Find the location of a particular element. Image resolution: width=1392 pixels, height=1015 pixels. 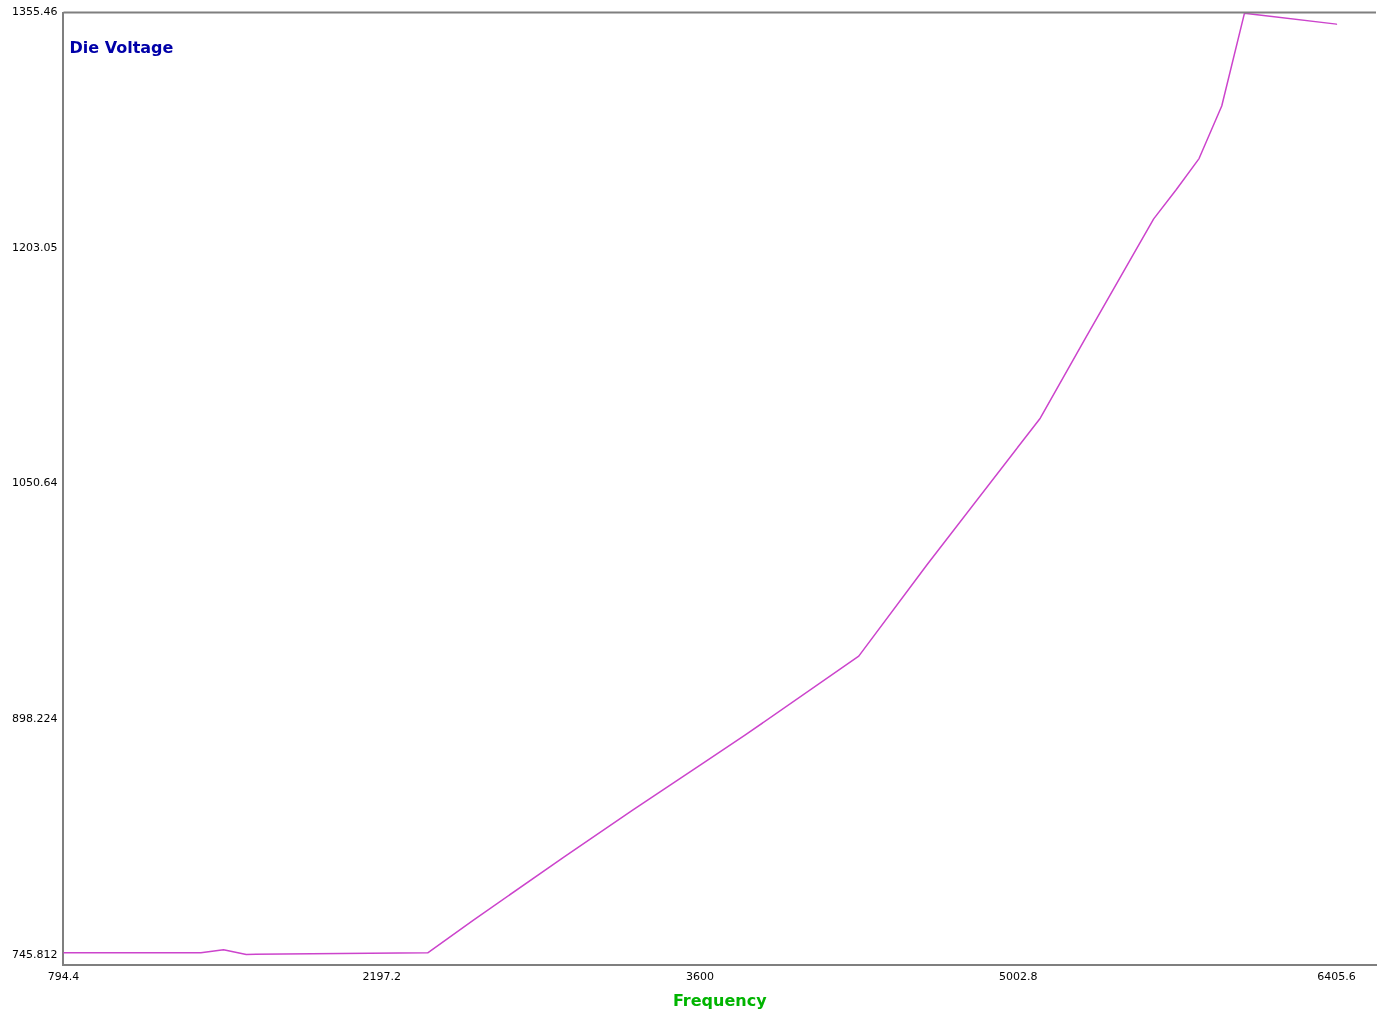

x-tick-label: 6405.6 is located at coordinates (1336, 977).